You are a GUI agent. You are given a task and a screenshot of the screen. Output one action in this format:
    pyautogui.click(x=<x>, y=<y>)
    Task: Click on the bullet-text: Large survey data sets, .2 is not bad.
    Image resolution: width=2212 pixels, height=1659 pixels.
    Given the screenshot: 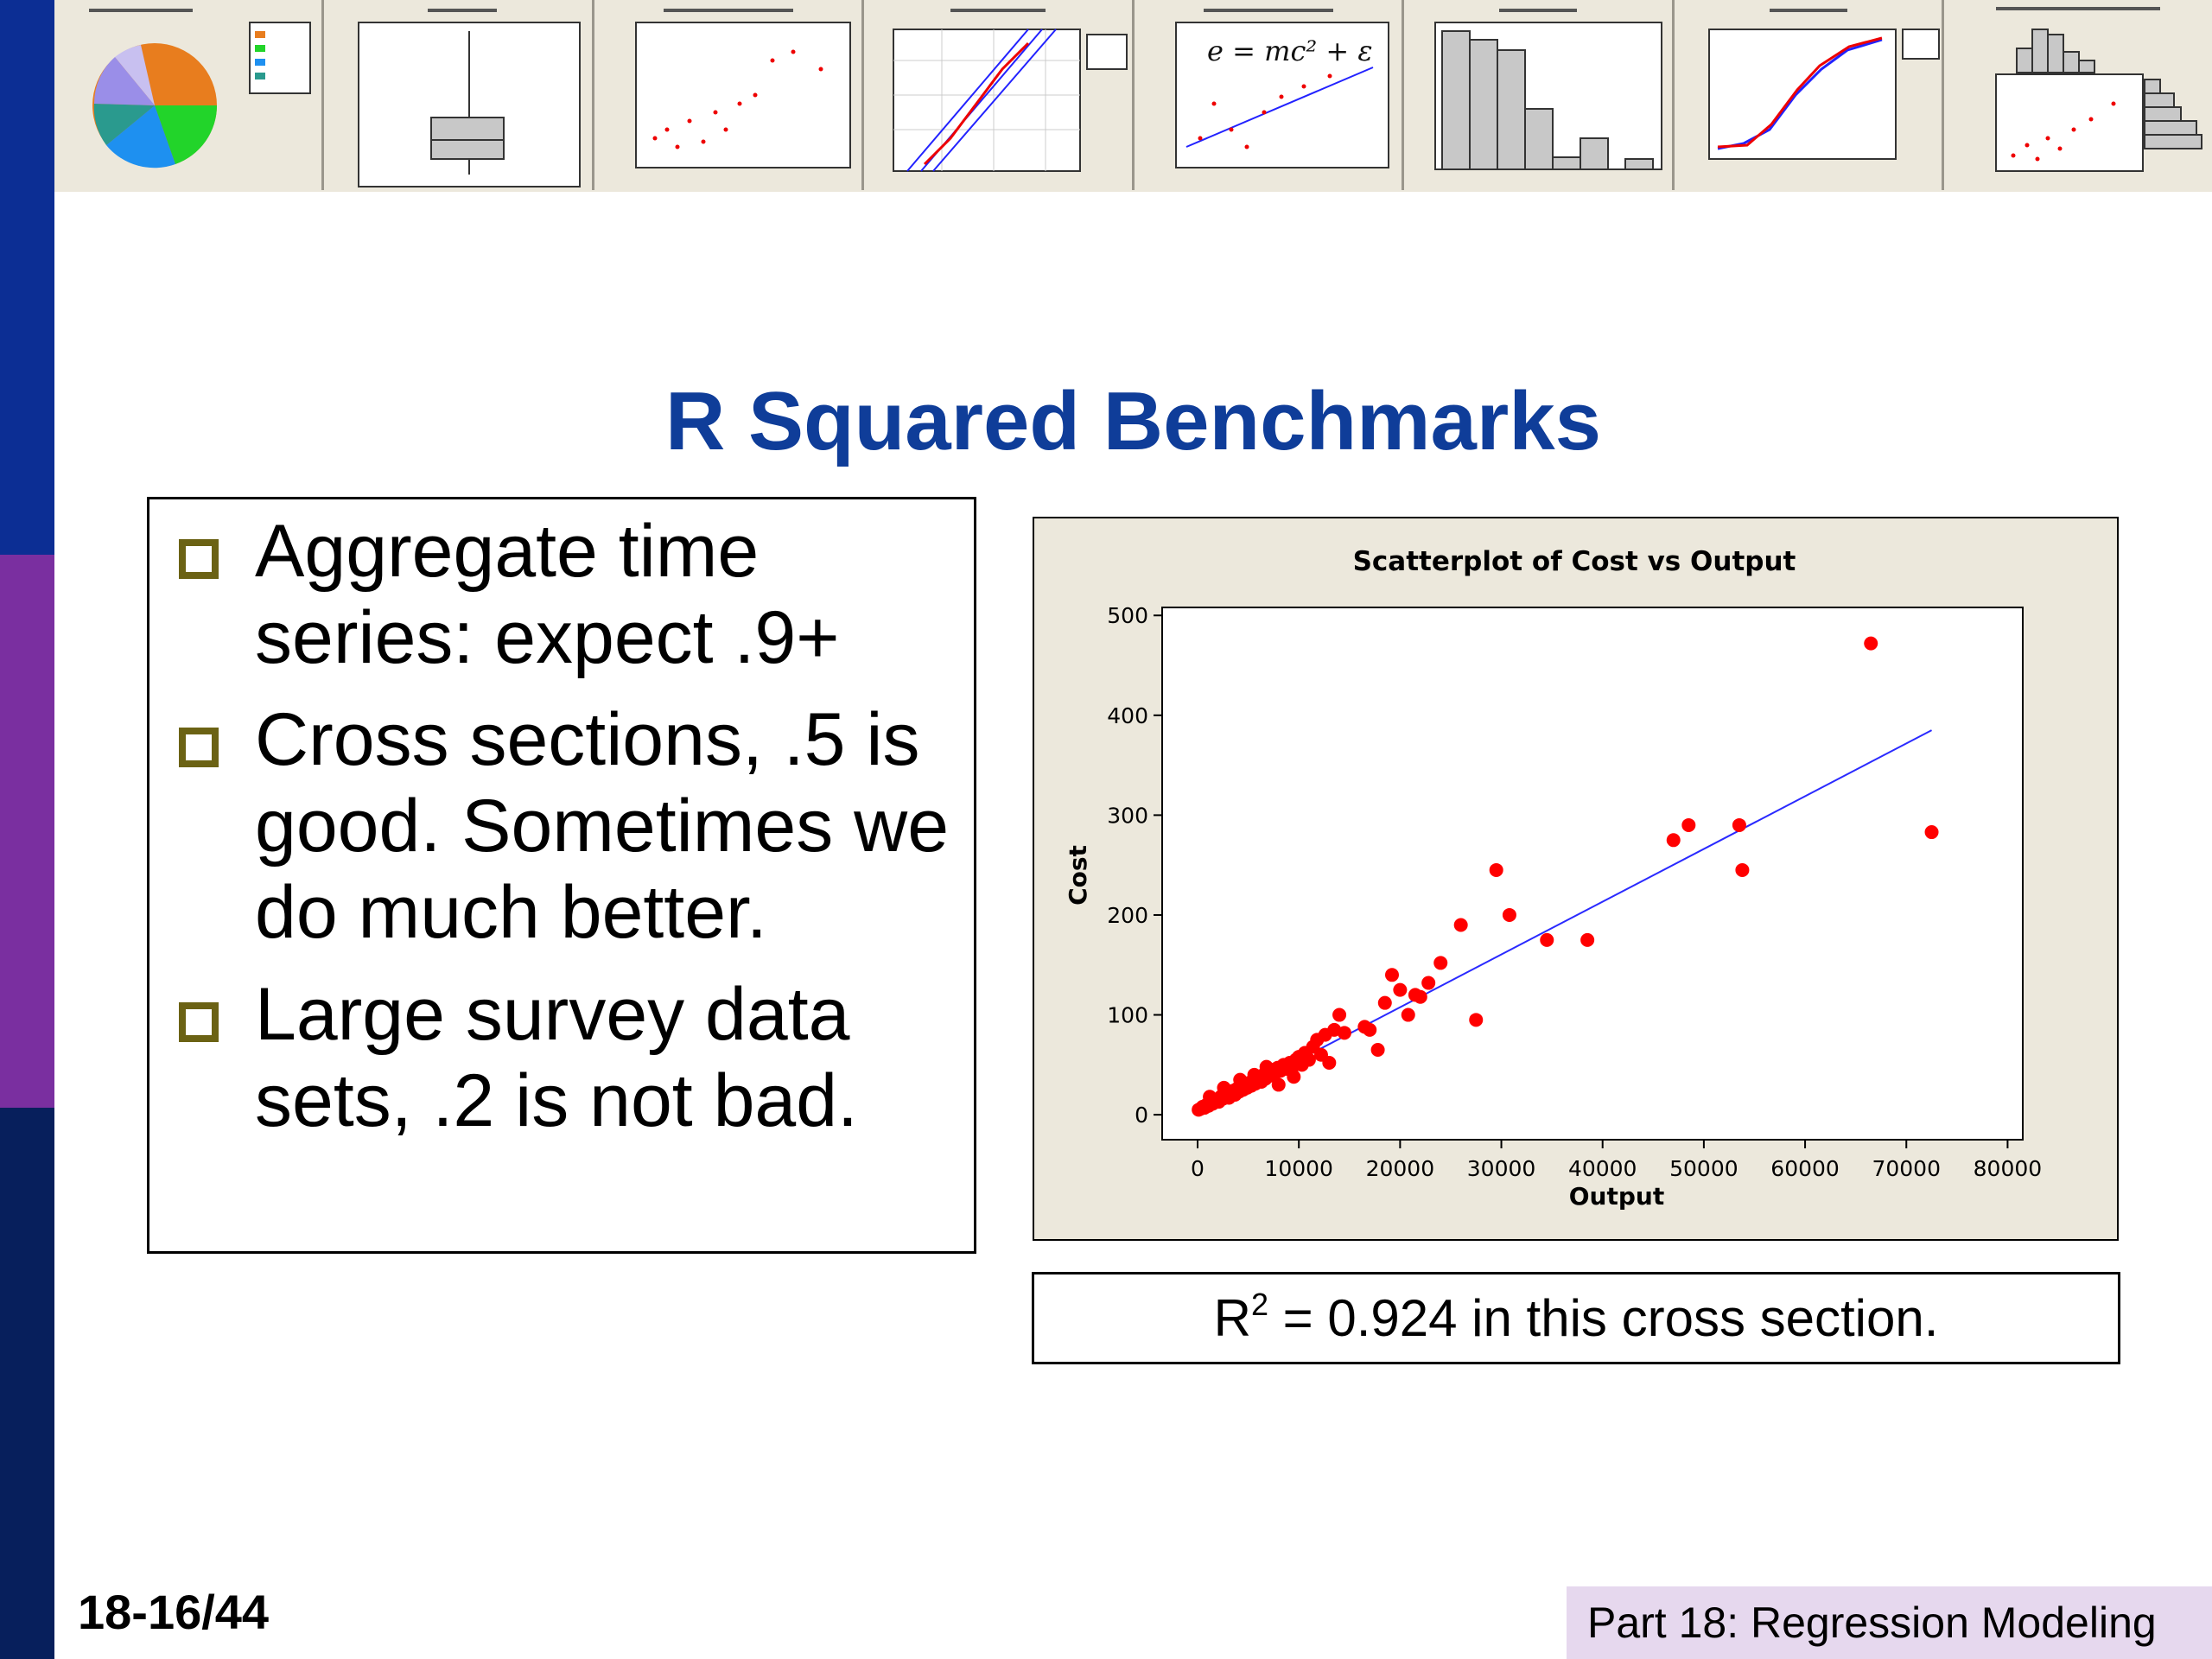 What is the action you would take?
    pyautogui.click(x=556, y=1057)
    